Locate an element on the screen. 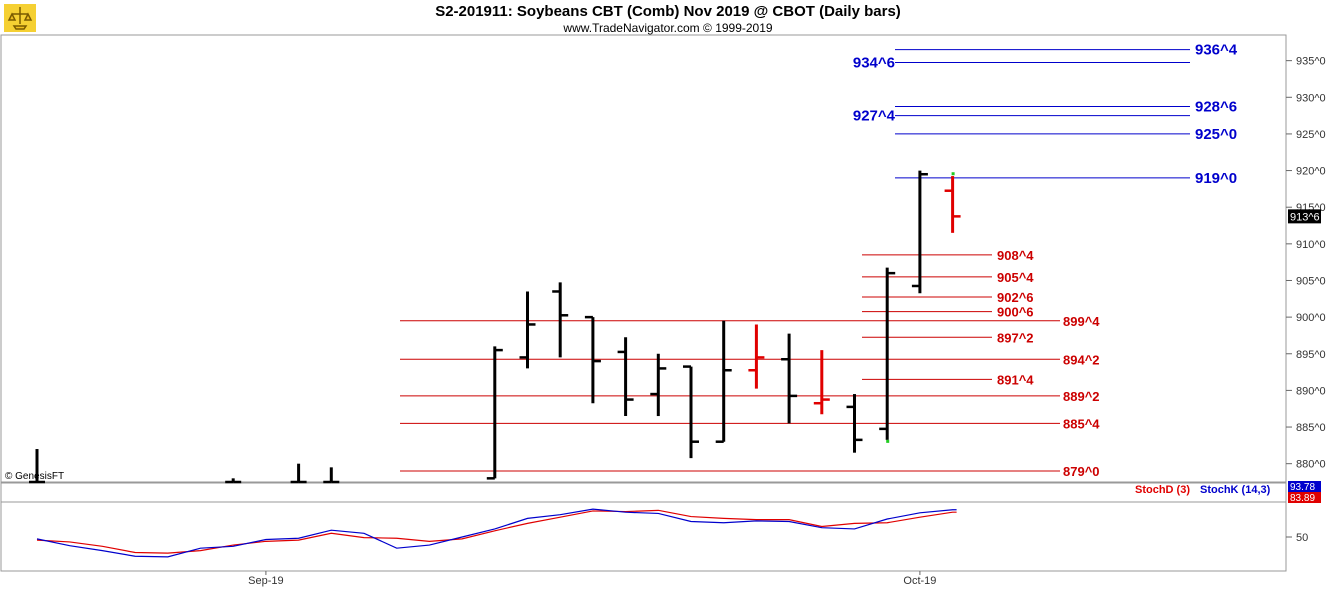 Image resolution: width=1336 pixels, height=591 pixels. stoch-d-line is located at coordinates (496, 531).